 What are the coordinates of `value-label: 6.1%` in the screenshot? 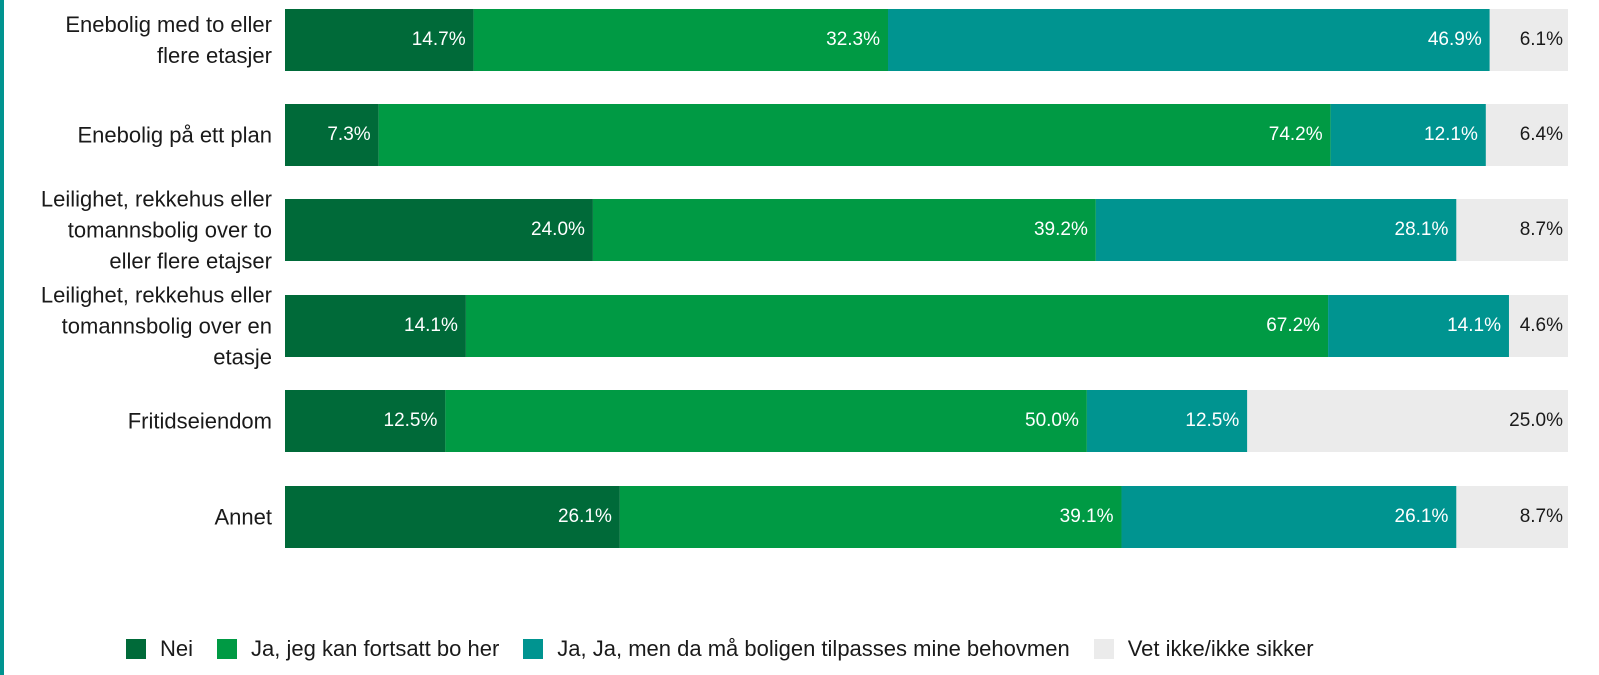 It's located at (1541, 39).